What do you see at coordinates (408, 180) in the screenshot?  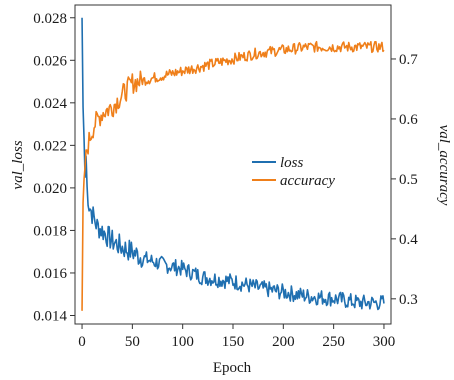 I see `y-right-tick-label: 0.5` at bounding box center [408, 180].